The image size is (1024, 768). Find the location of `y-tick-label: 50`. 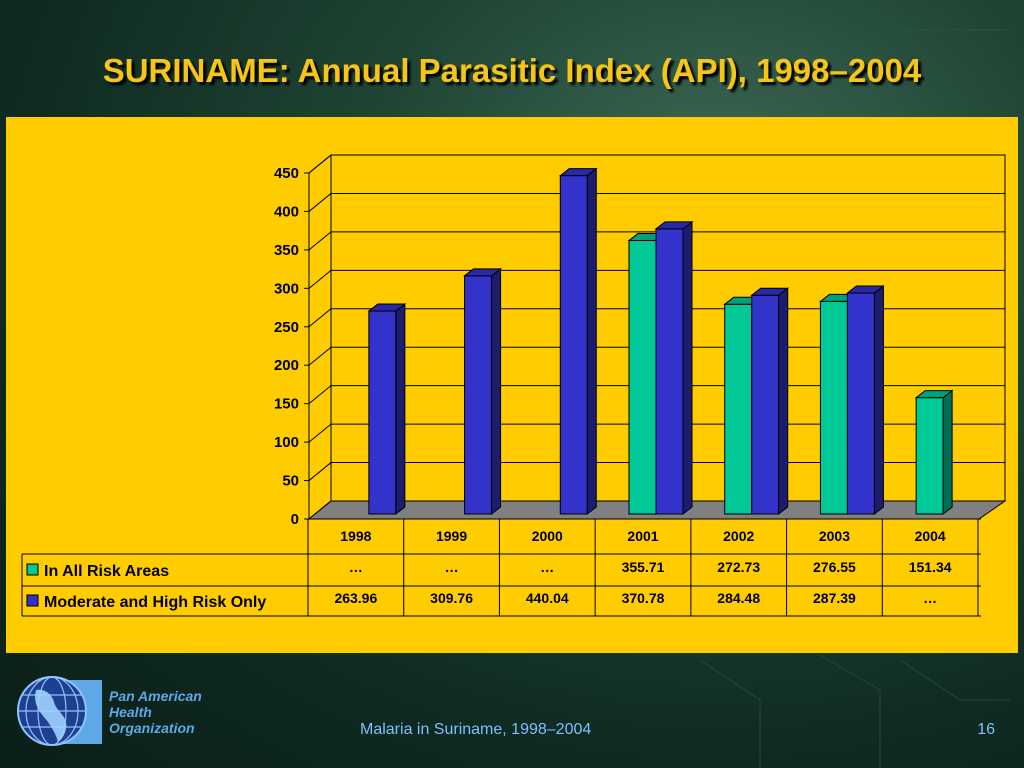

y-tick-label: 50 is located at coordinates (290, 481).